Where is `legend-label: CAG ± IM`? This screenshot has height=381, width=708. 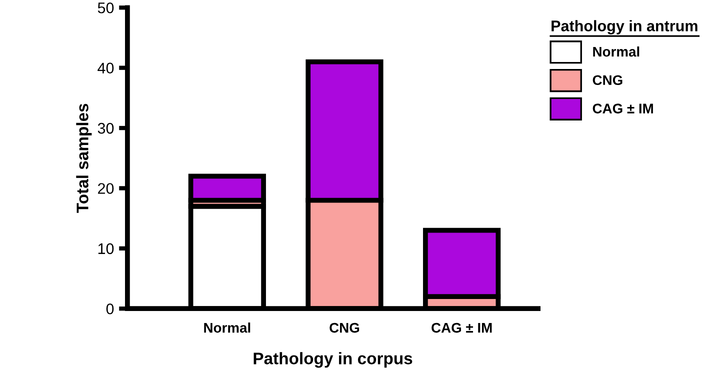 legend-label: CAG ± IM is located at coordinates (622, 109).